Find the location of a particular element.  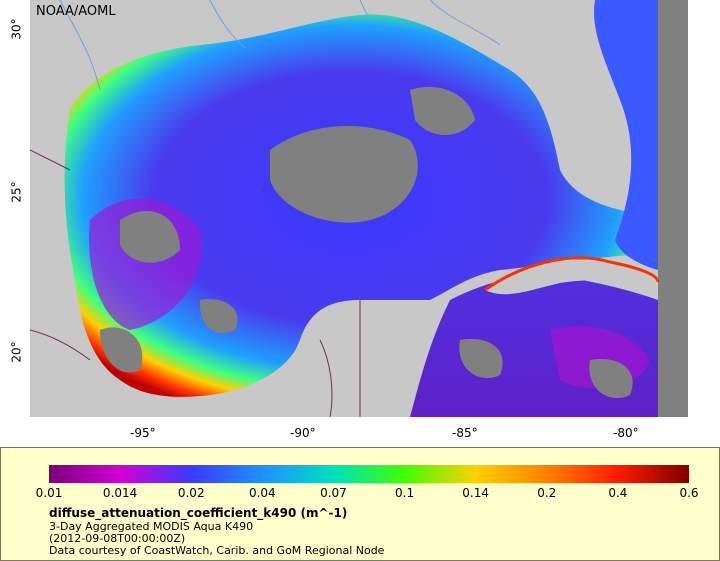

colorbar-tick-label: 0.1 is located at coordinates (405, 493).